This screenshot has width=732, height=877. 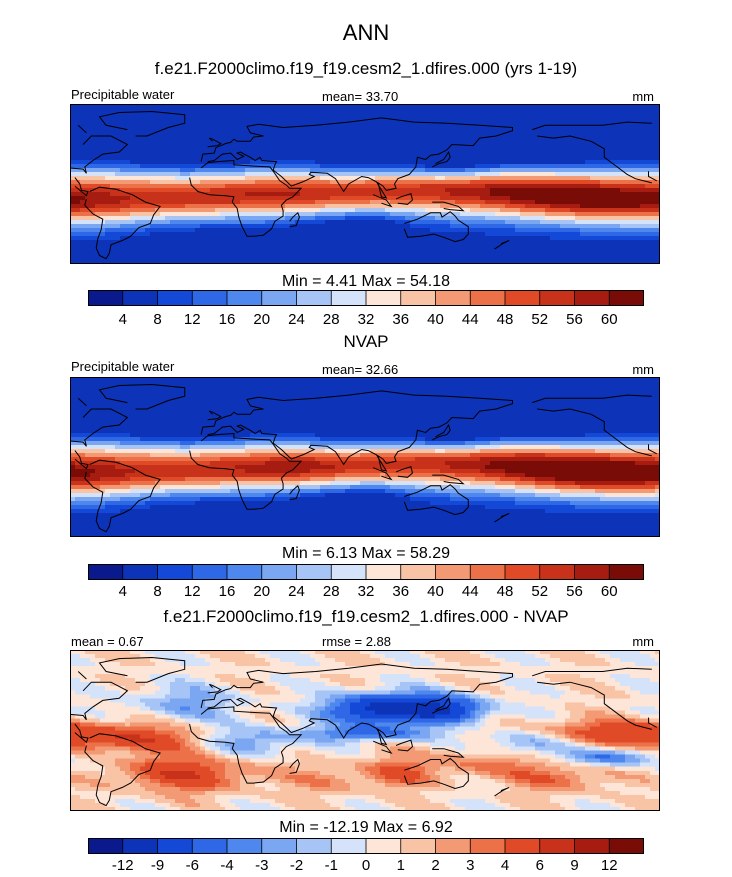 I want to click on colorbar-tick-label: 6, so click(x=539, y=865).